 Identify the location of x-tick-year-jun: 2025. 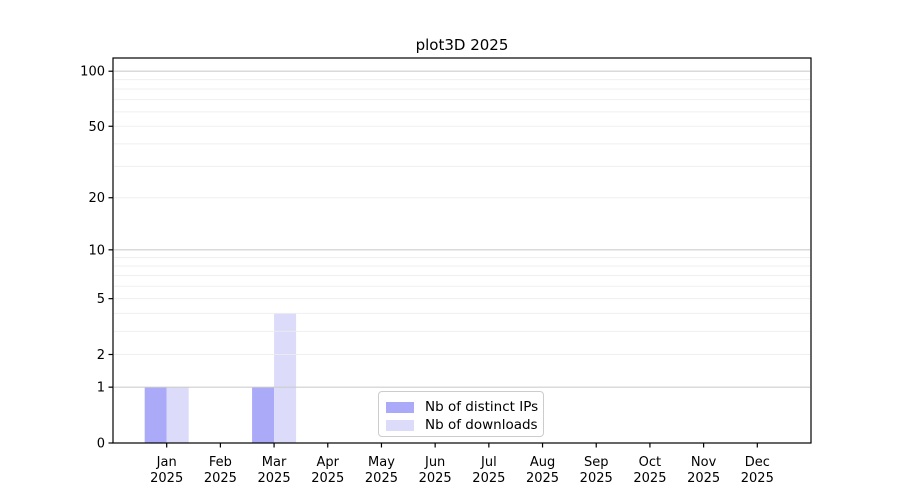
(435, 478).